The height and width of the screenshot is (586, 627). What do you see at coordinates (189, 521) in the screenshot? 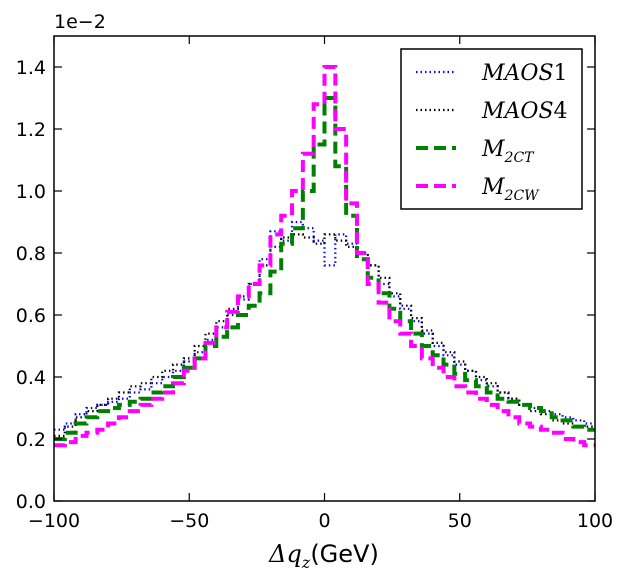
I see `x-tick-label: −50` at bounding box center [189, 521].